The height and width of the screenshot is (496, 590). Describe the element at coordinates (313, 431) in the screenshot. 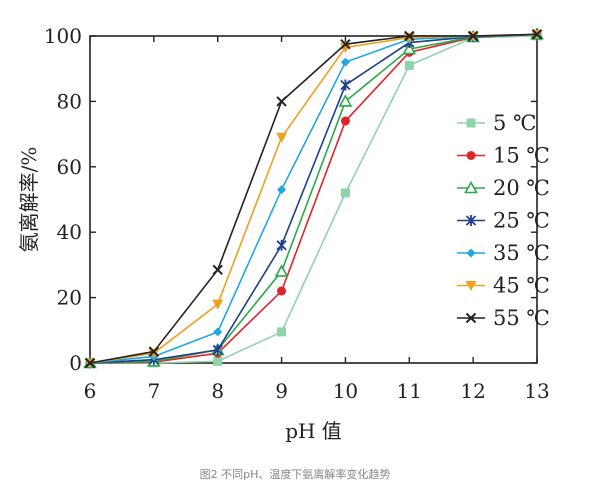

I see `x-axis-label: pH 值` at that location.